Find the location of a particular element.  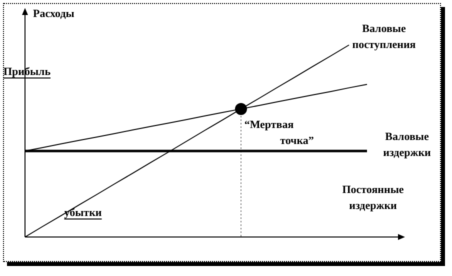

y-axis-title: Расходы is located at coordinates (54, 14).